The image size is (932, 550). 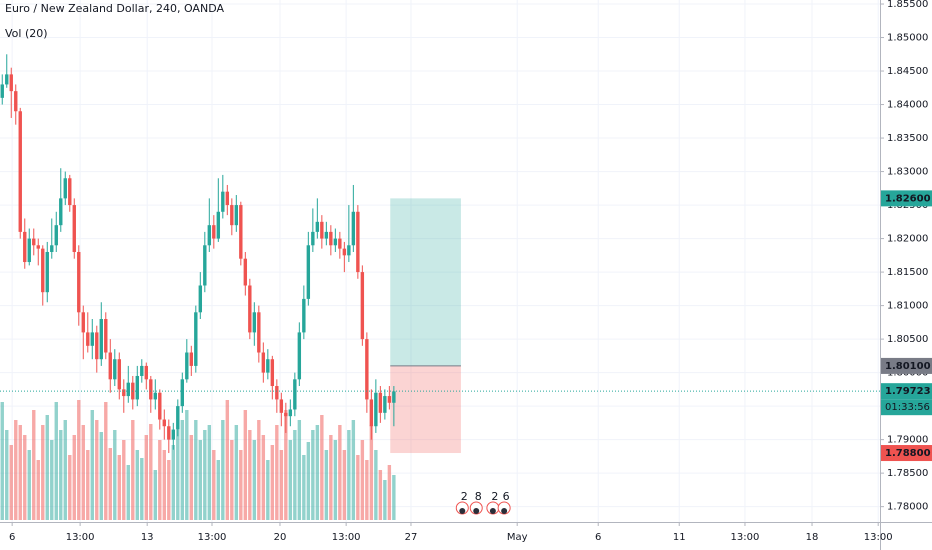 What do you see at coordinates (907, 239) in the screenshot?
I see `y-tick-label: 1.82000` at bounding box center [907, 239].